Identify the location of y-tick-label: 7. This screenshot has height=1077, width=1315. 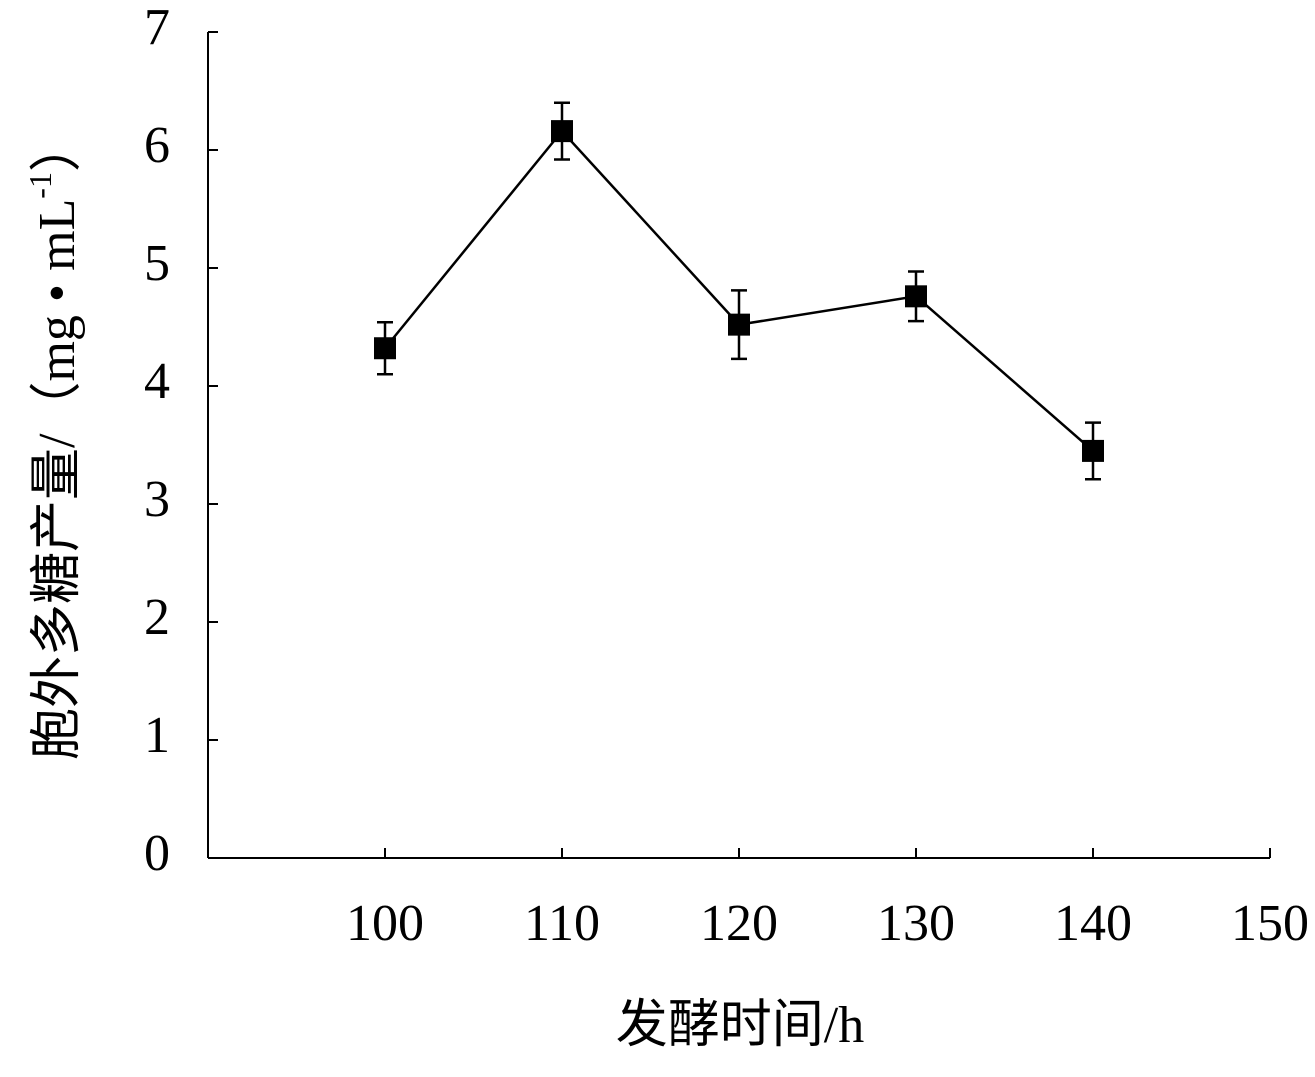
(157, 28).